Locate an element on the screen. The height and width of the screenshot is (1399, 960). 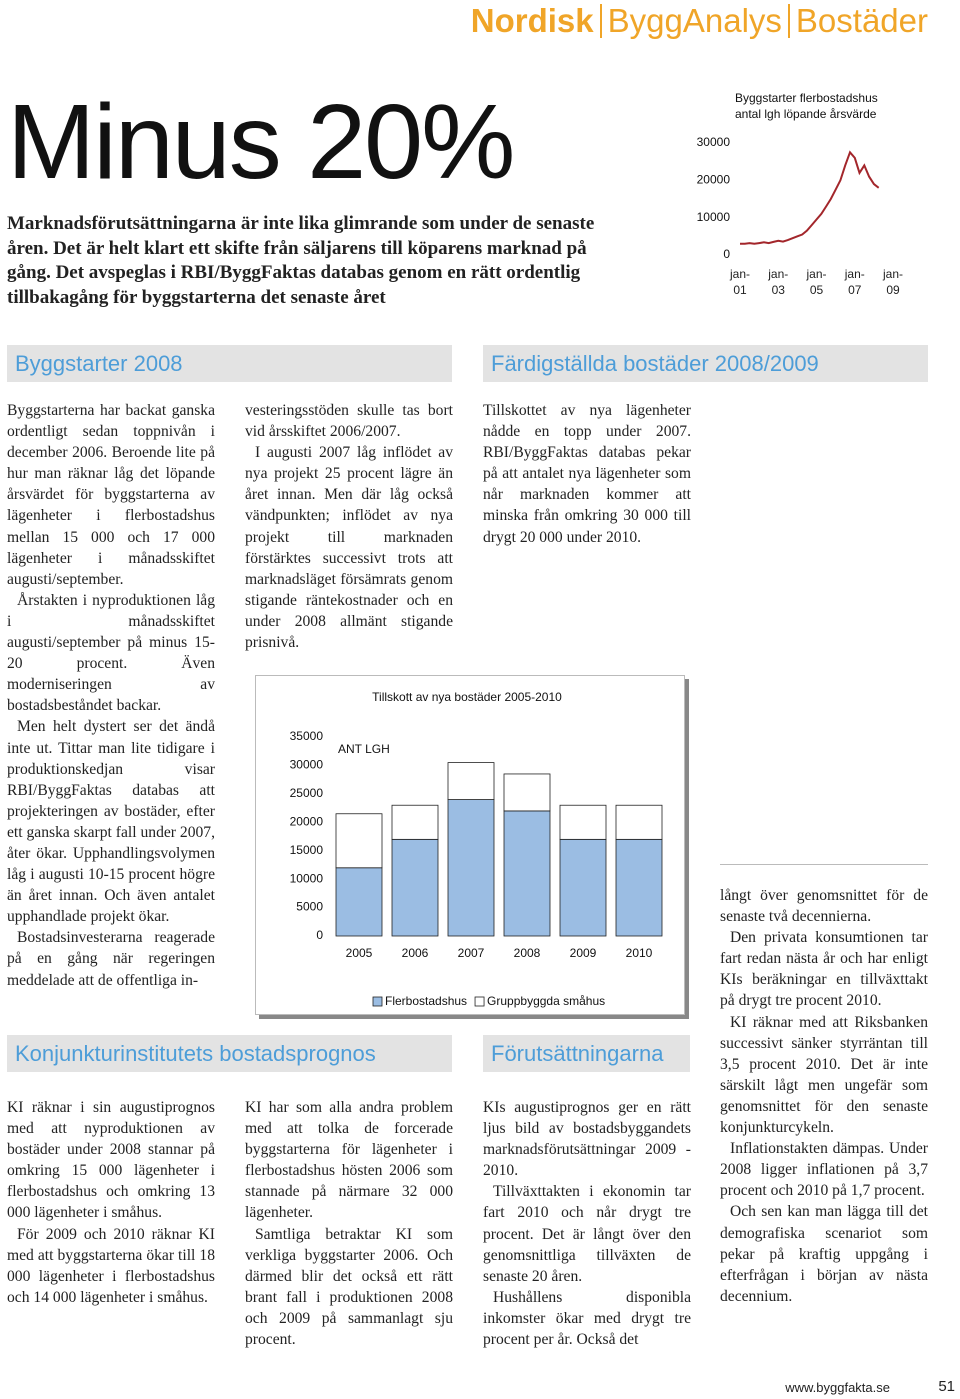
section-heading: Konjunkturinstitutets bostadsprognos is located at coordinates (229, 1053).